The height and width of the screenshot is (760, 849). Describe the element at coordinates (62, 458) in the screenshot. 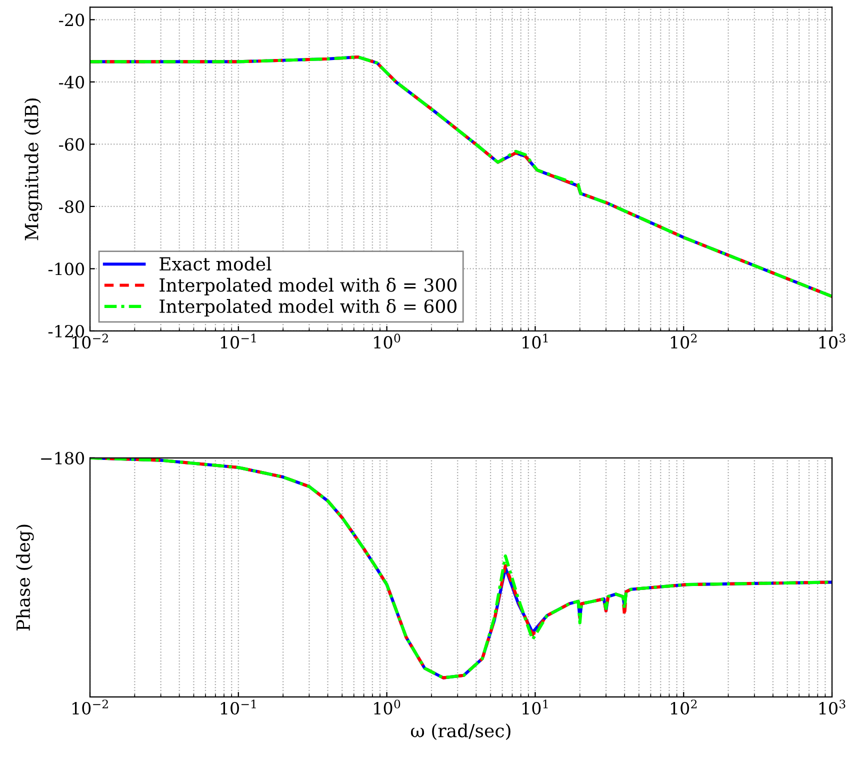

I see `text: −180` at that location.